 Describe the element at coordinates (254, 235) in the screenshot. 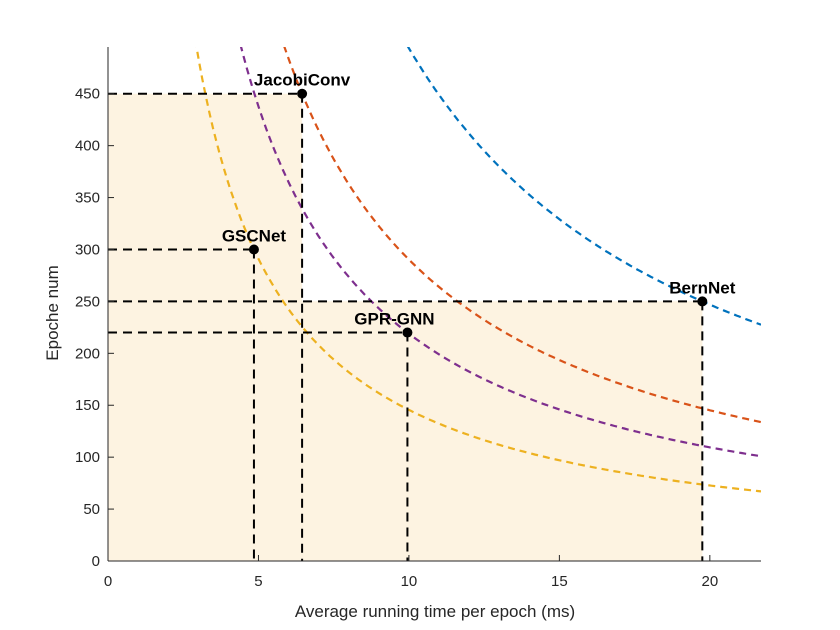

I see `point-label-gscnet: GSCNet` at that location.